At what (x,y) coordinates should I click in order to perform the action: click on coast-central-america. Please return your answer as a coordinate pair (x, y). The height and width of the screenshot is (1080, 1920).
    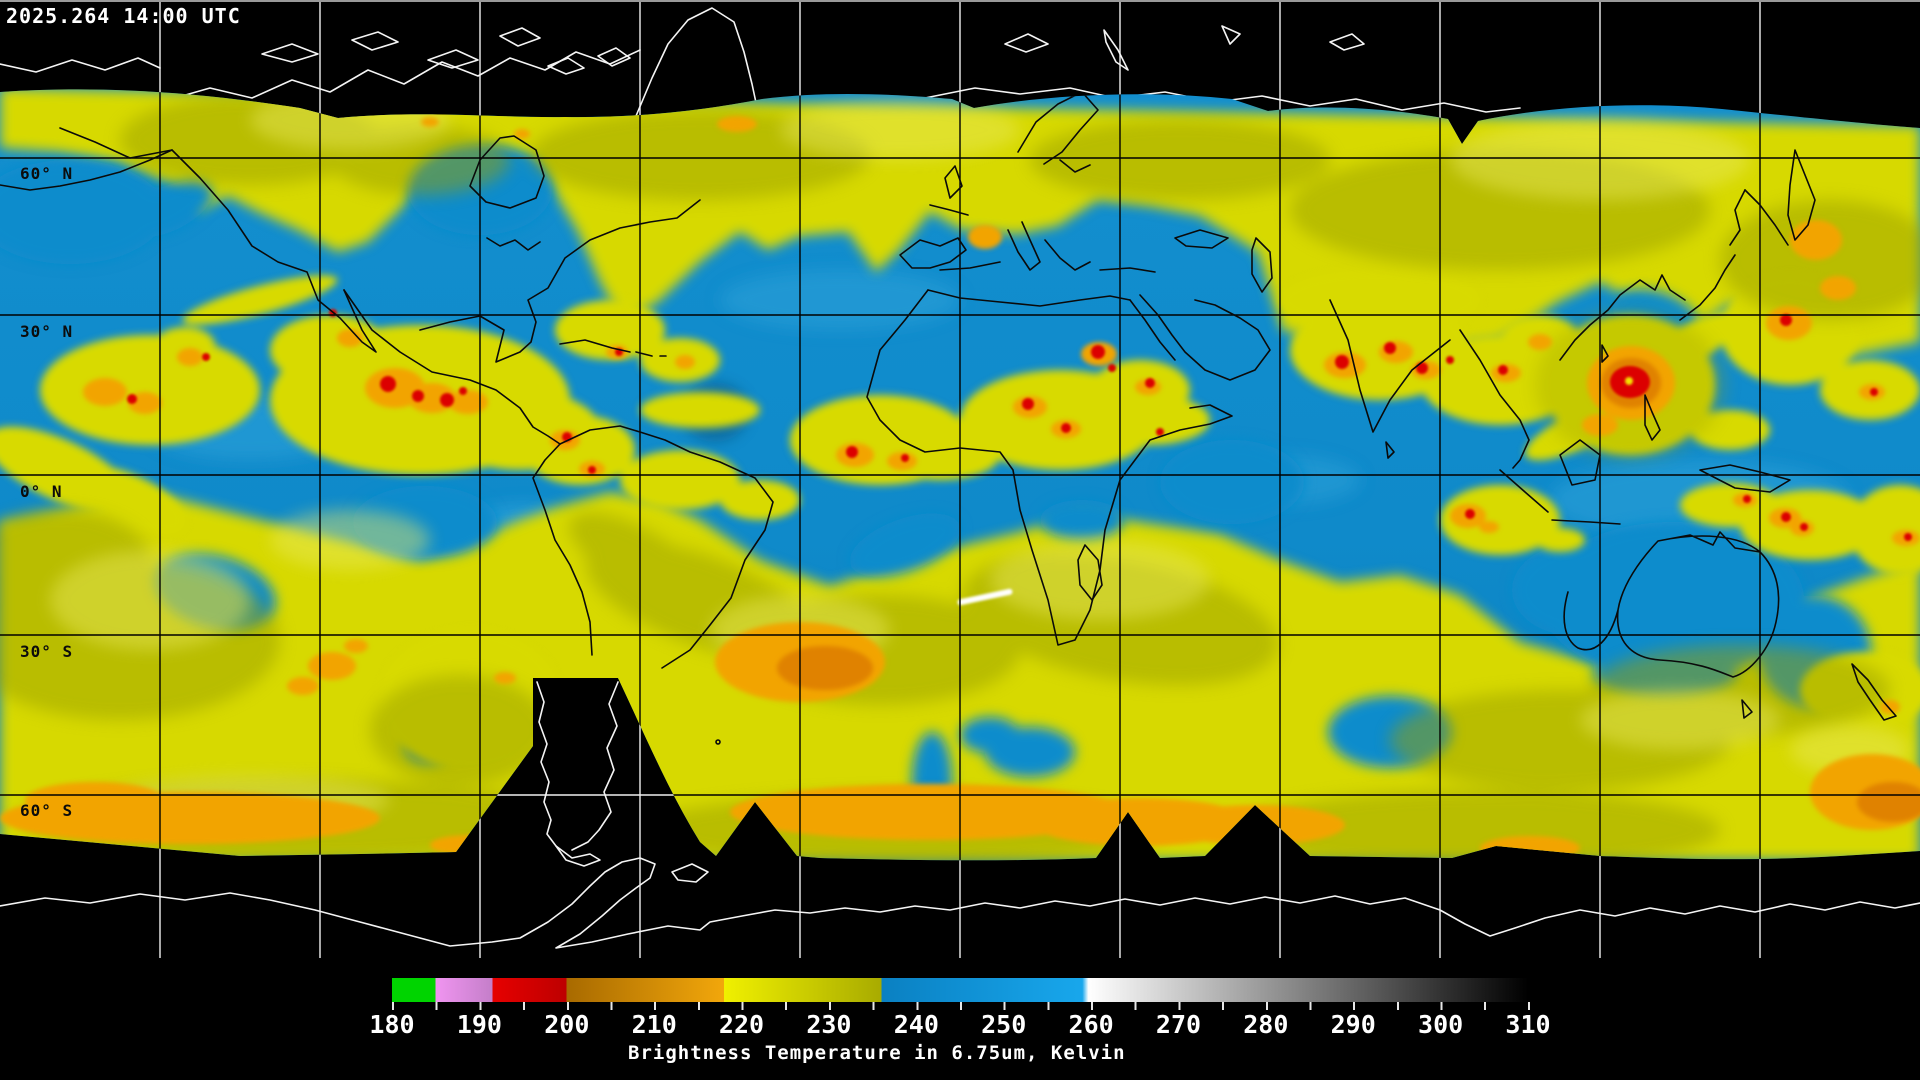
    Looking at the image, I should click on (452, 367).